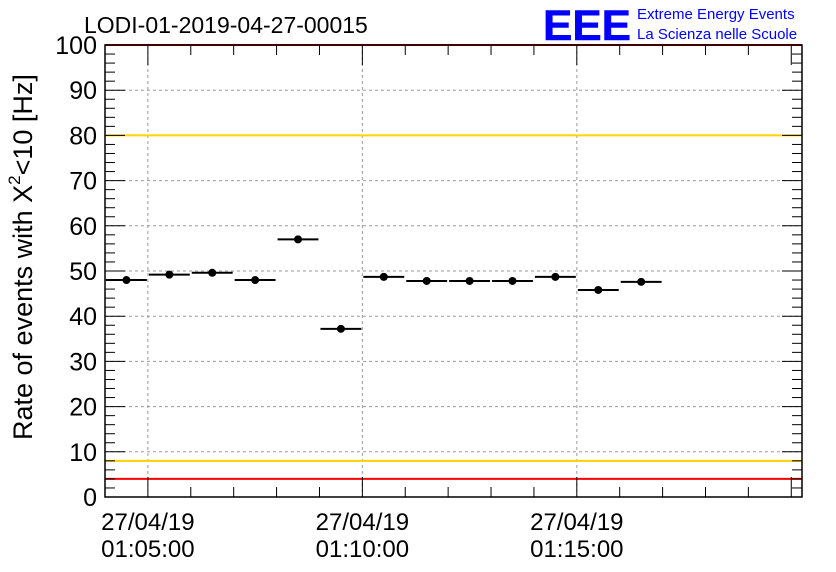 The width and height of the screenshot is (836, 572). What do you see at coordinates (14, 179) in the screenshot?
I see `y-axis-label-sup: 2` at bounding box center [14, 179].